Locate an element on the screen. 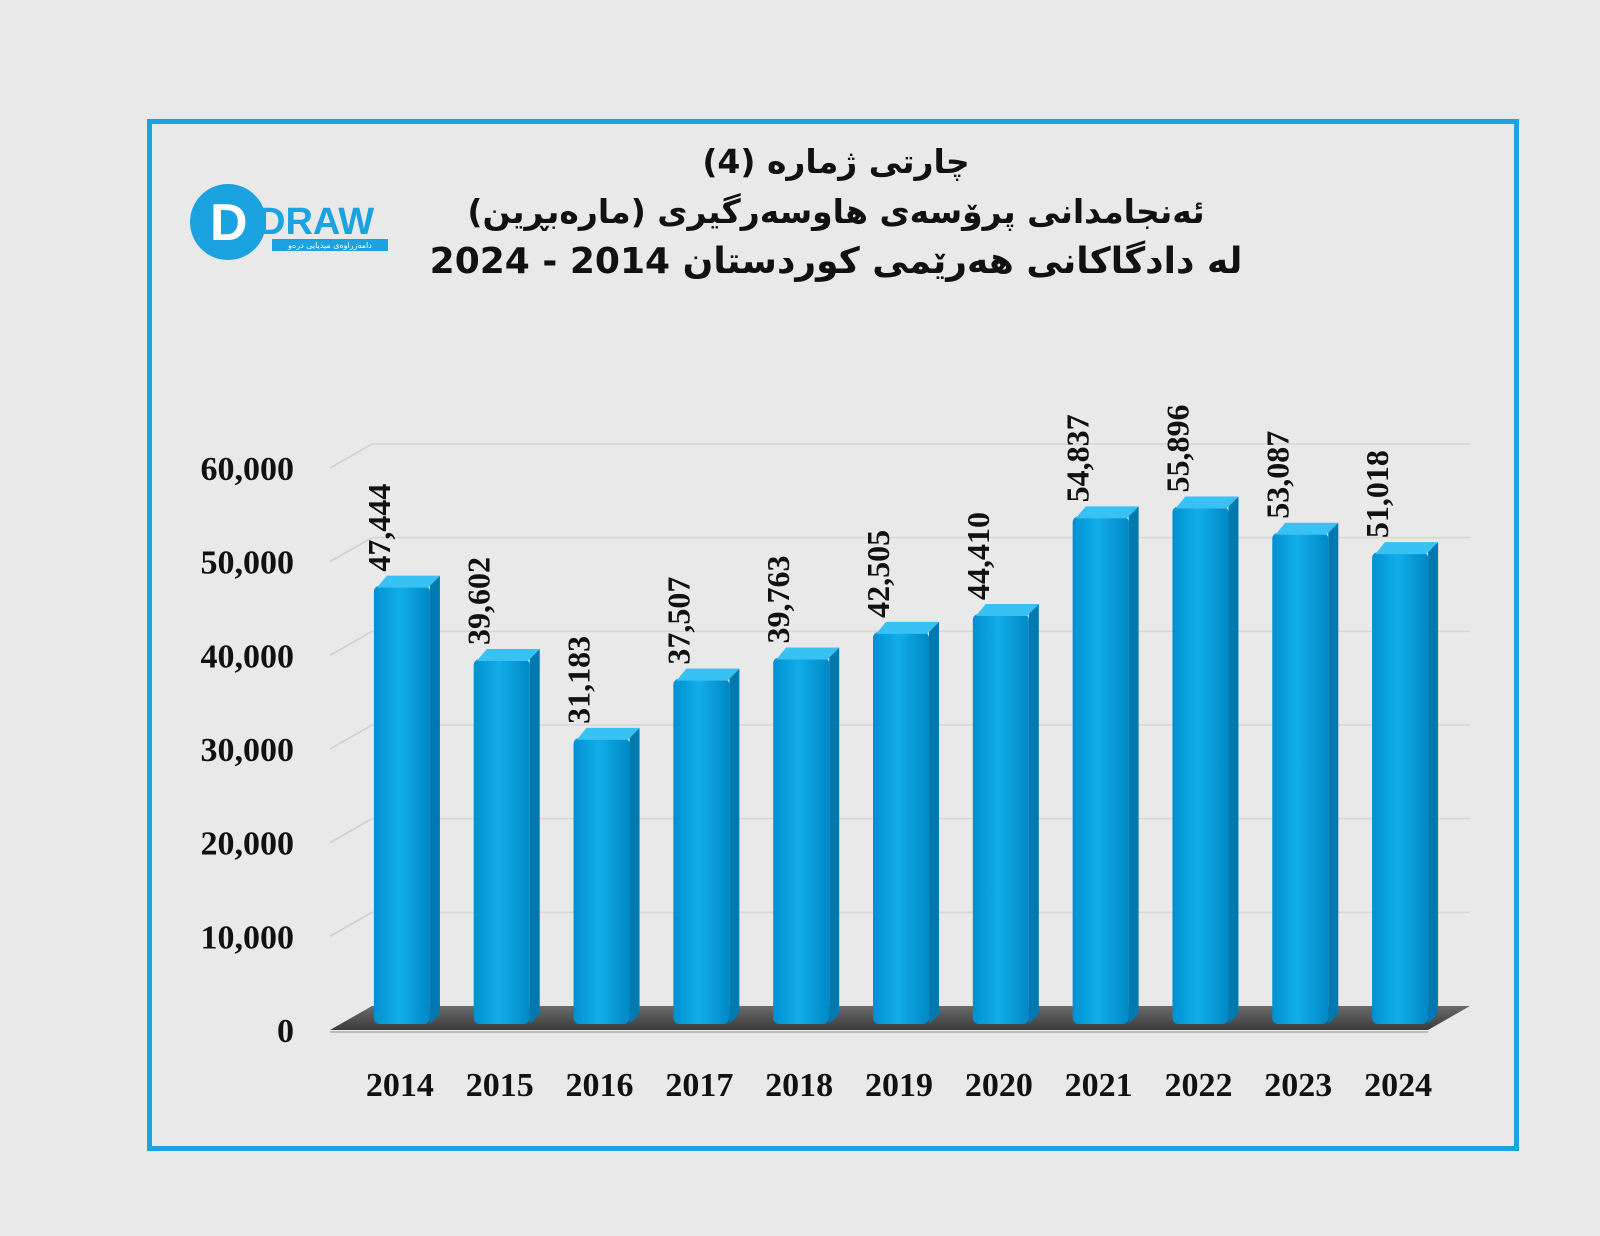  x-tick-label: 2022 is located at coordinates (1198, 1085).